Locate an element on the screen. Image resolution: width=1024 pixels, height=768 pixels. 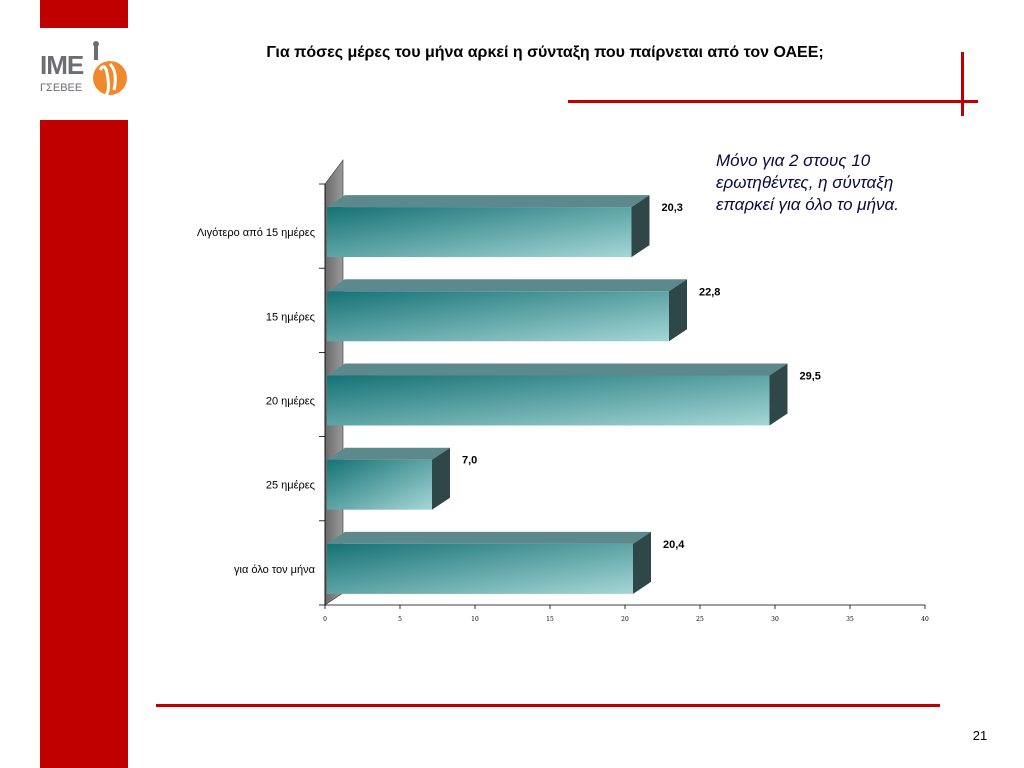
data-label: 20,4 is located at coordinates (674, 545).